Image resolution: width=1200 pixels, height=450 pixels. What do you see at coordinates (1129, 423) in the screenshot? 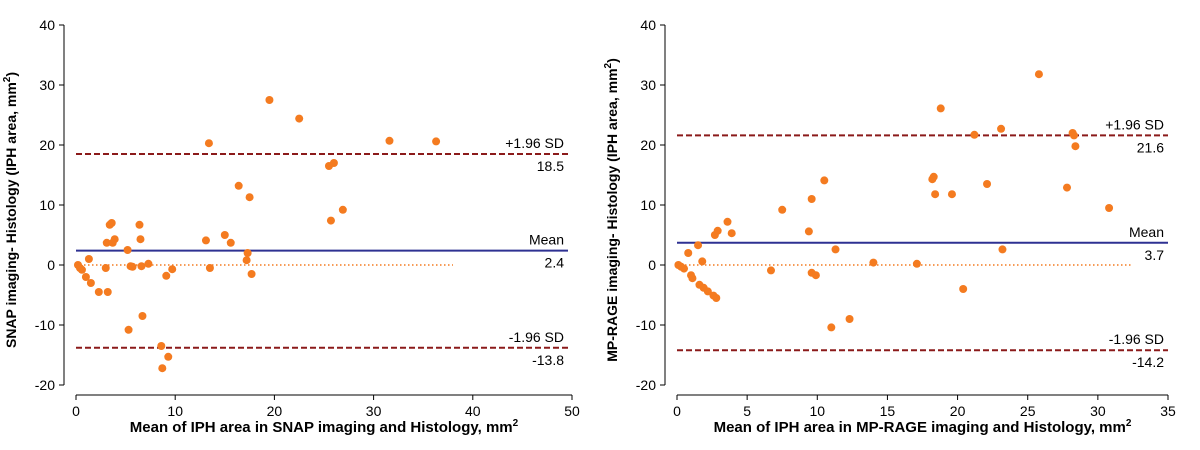
I see `x-axis-title-superscript: 2` at bounding box center [1129, 423].